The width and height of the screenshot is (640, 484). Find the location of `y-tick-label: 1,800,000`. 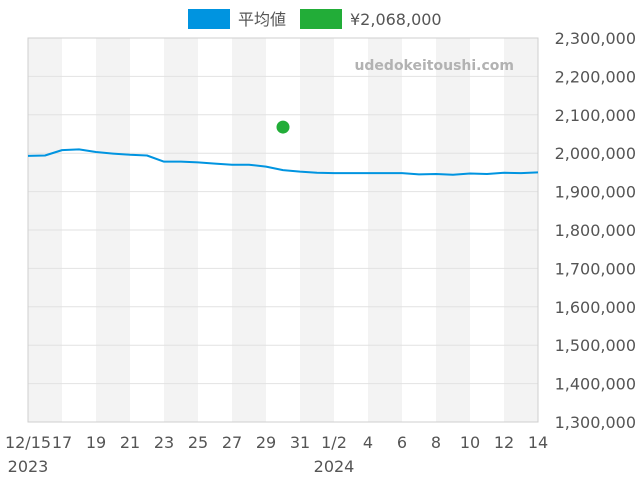

y-tick-label: 1,800,000 is located at coordinates (595, 230).